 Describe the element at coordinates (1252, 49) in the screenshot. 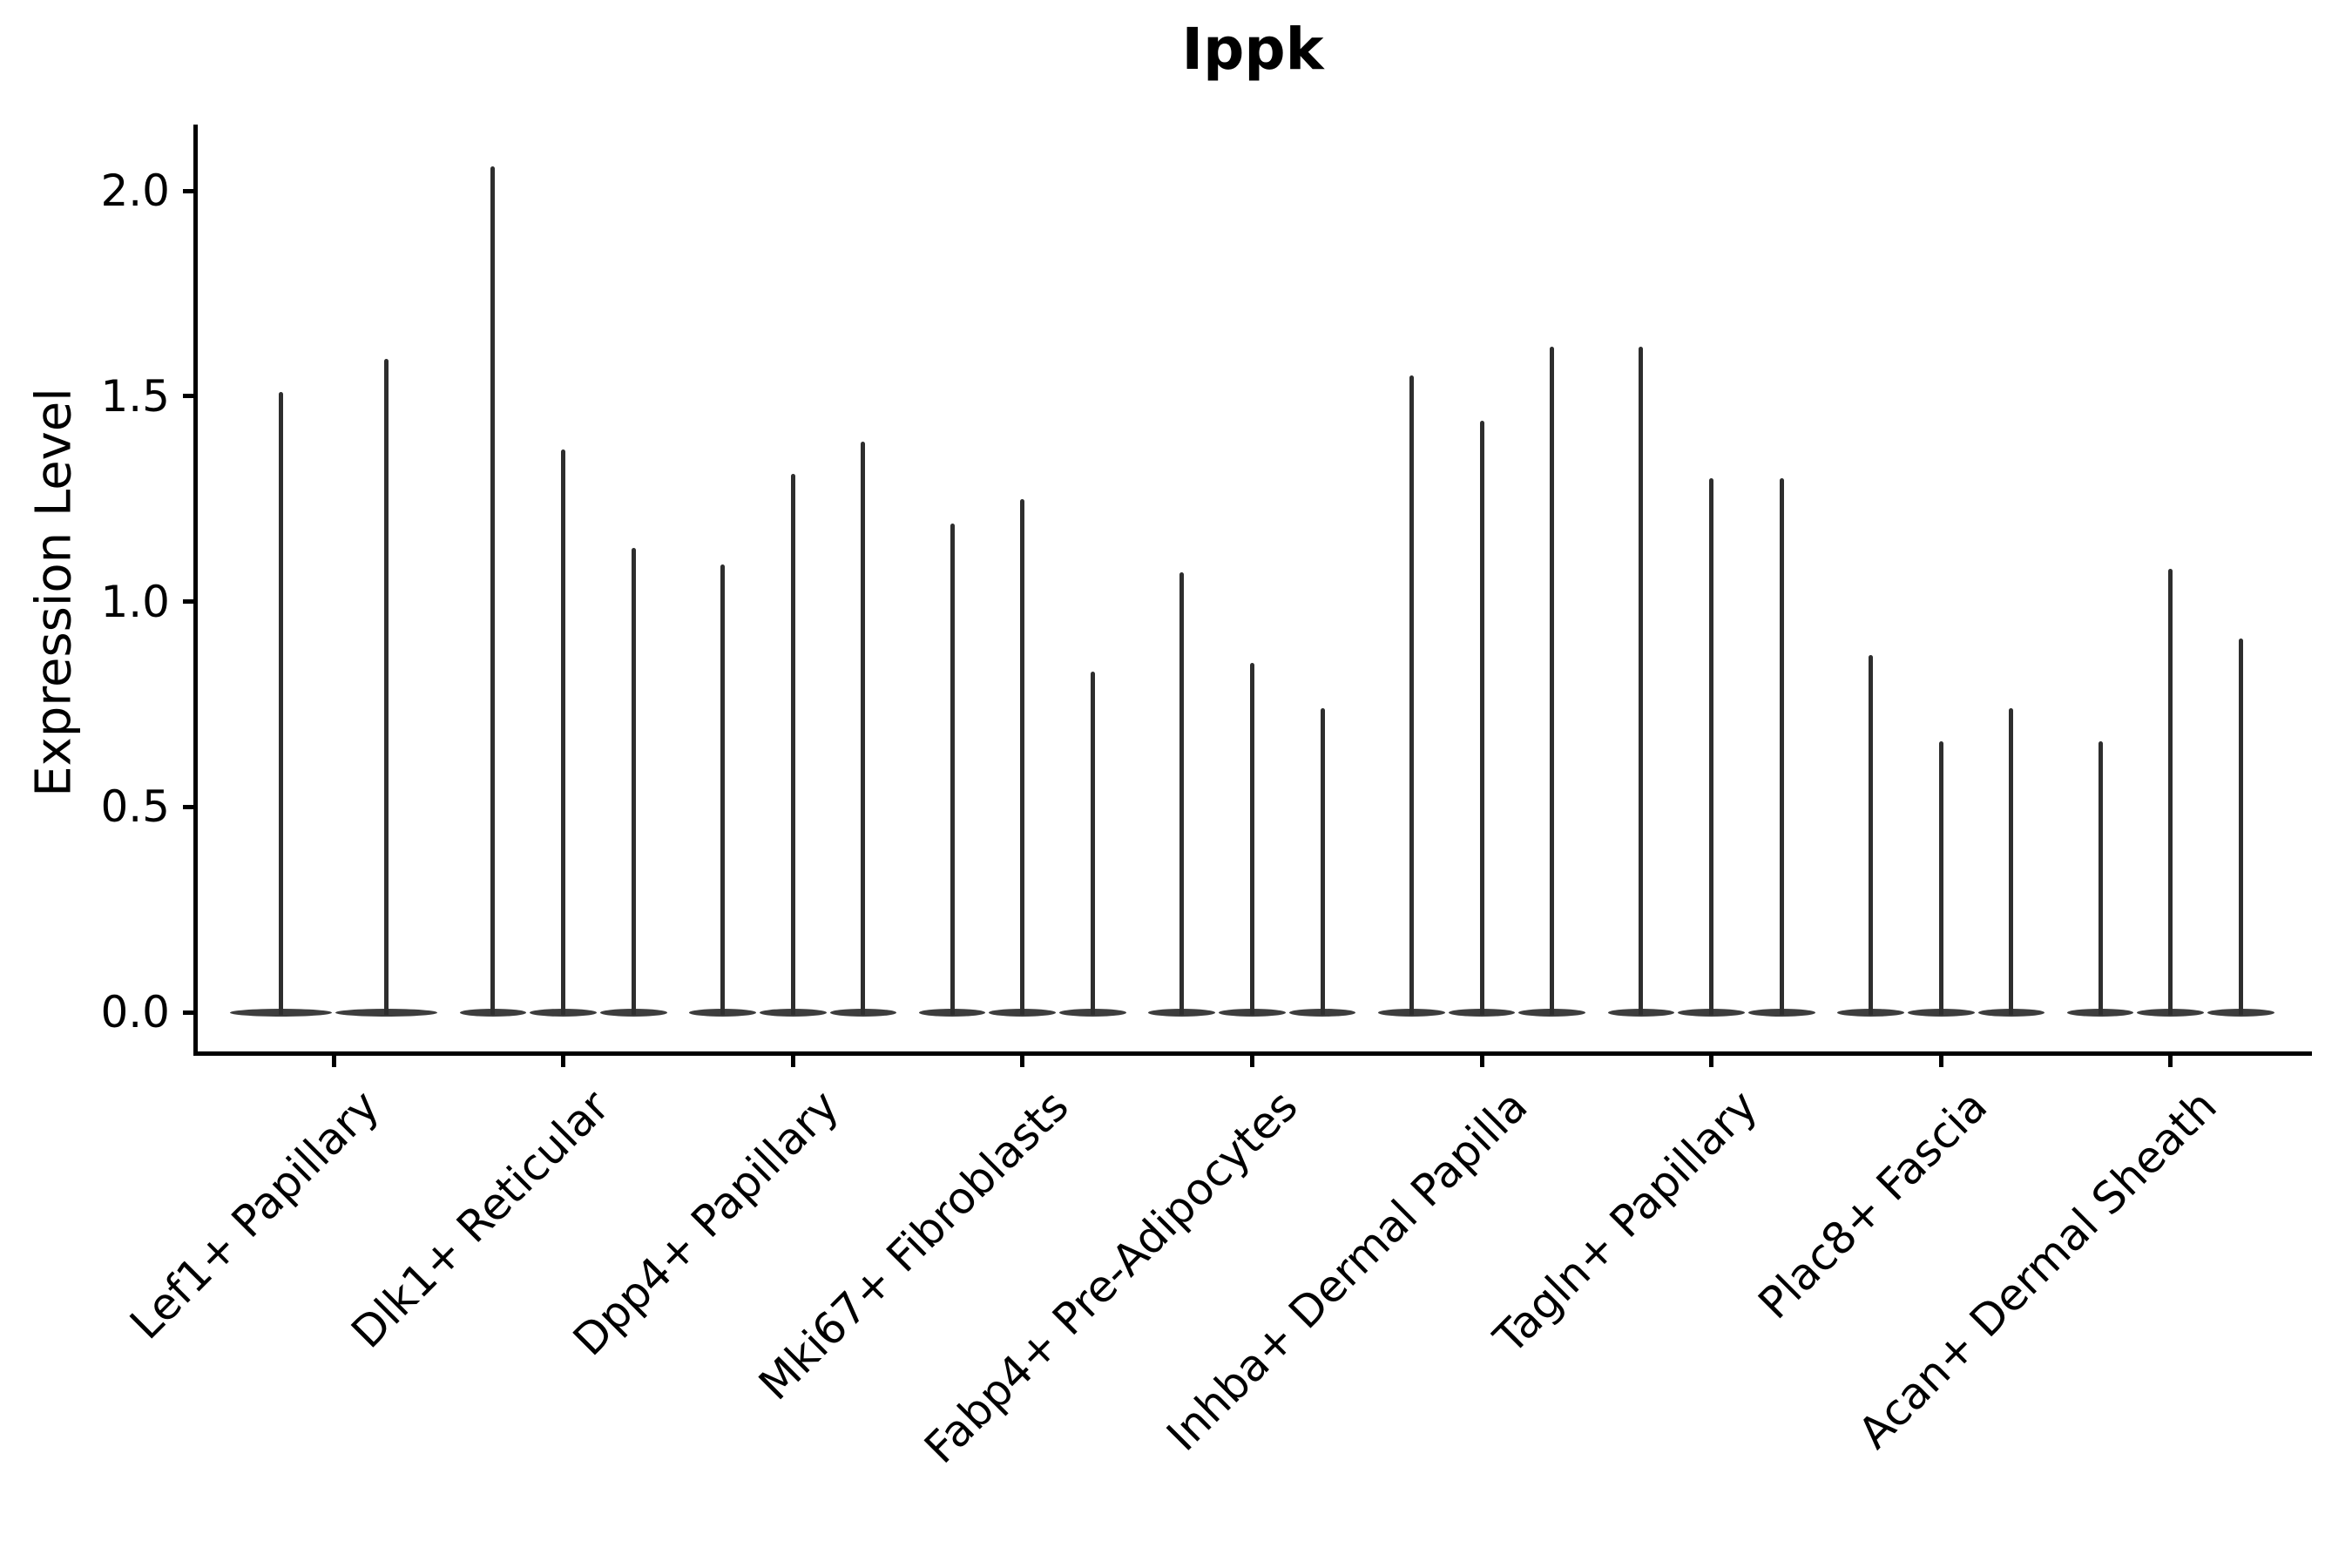

I see `chart-title: Ippk` at that location.